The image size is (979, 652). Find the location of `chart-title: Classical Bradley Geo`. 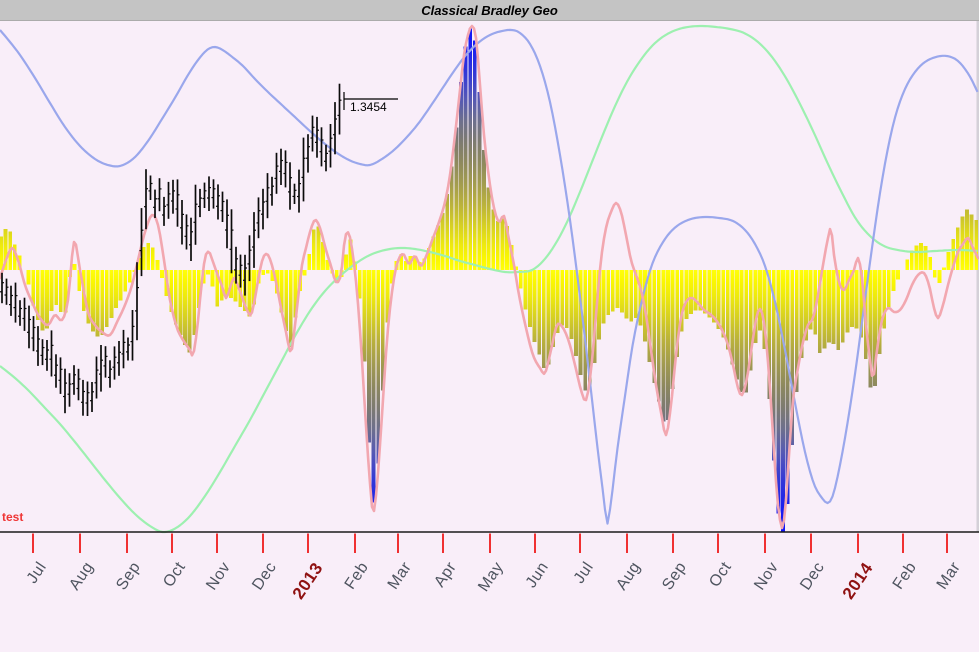

chart-title: Classical Bradley Geo is located at coordinates (489, 10).